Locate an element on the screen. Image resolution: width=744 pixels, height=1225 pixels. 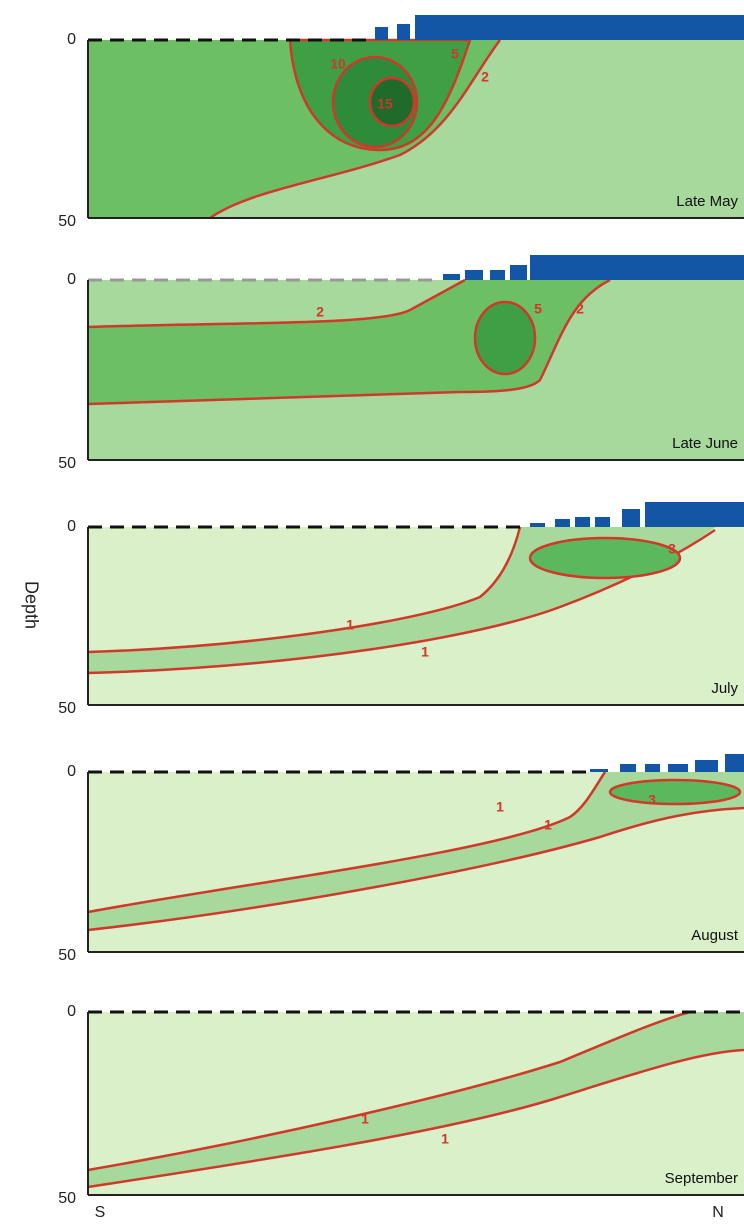
north-label: N is located at coordinates (718, 1212).